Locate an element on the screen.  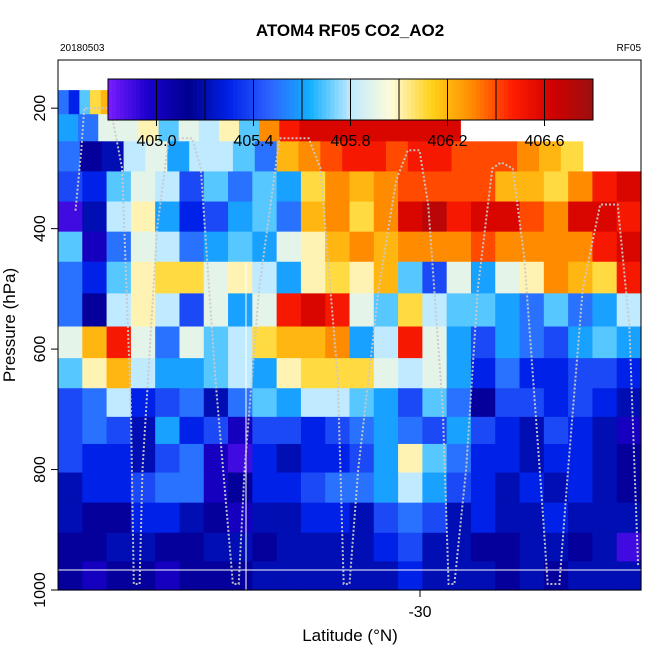
y-axis-label: Pressure (hPa) is located at coordinates (9, 325).